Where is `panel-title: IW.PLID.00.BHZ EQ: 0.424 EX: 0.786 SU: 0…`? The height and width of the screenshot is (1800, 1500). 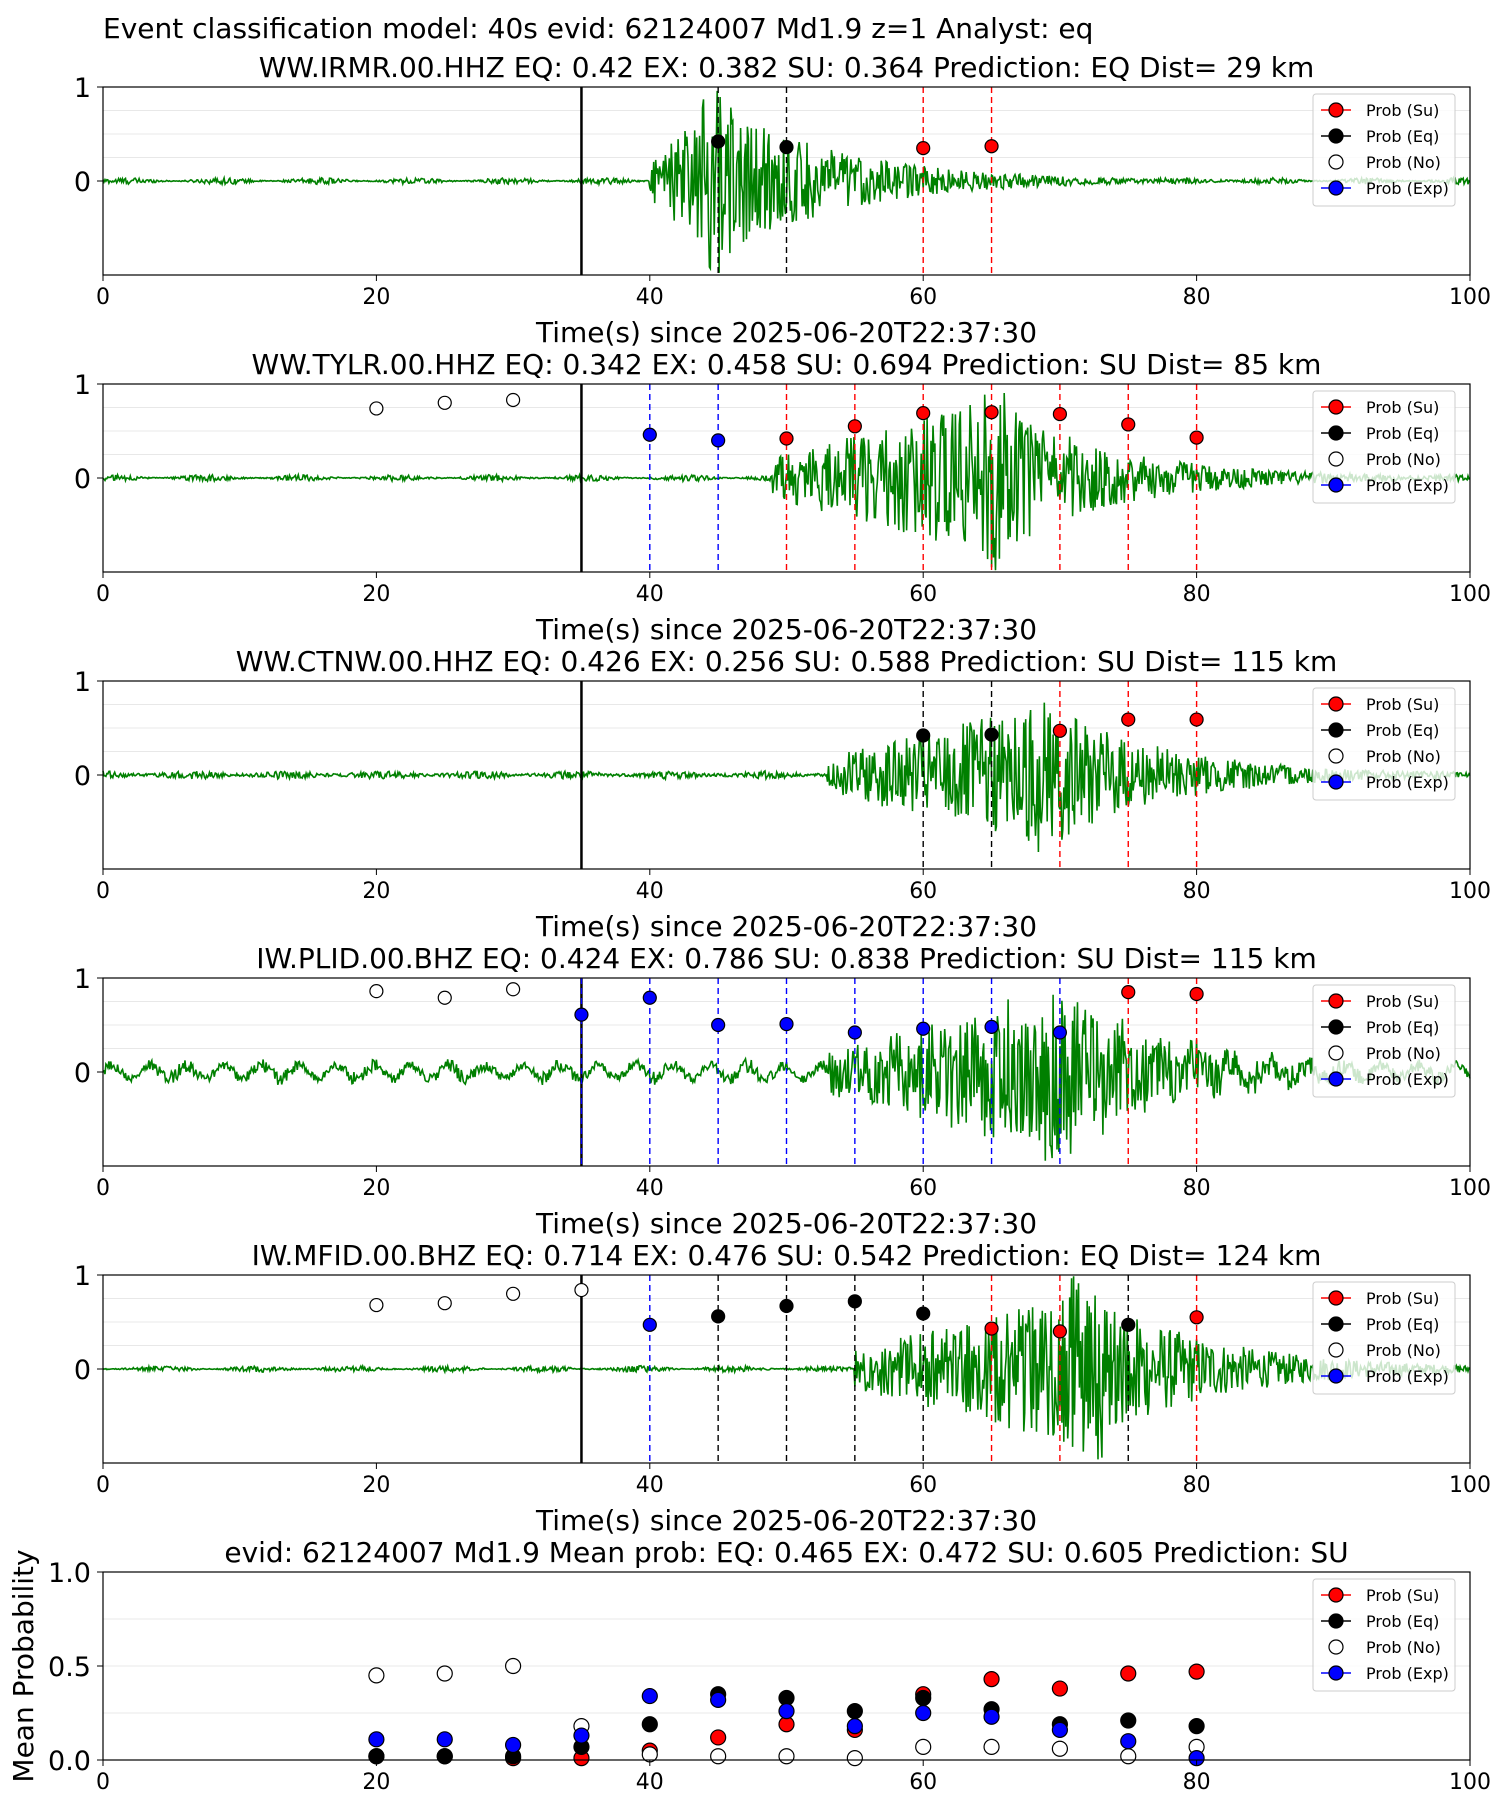
panel-title: IW.PLID.00.BHZ EQ: 0.424 EX: 0.786 SU: 0… is located at coordinates (786, 958).